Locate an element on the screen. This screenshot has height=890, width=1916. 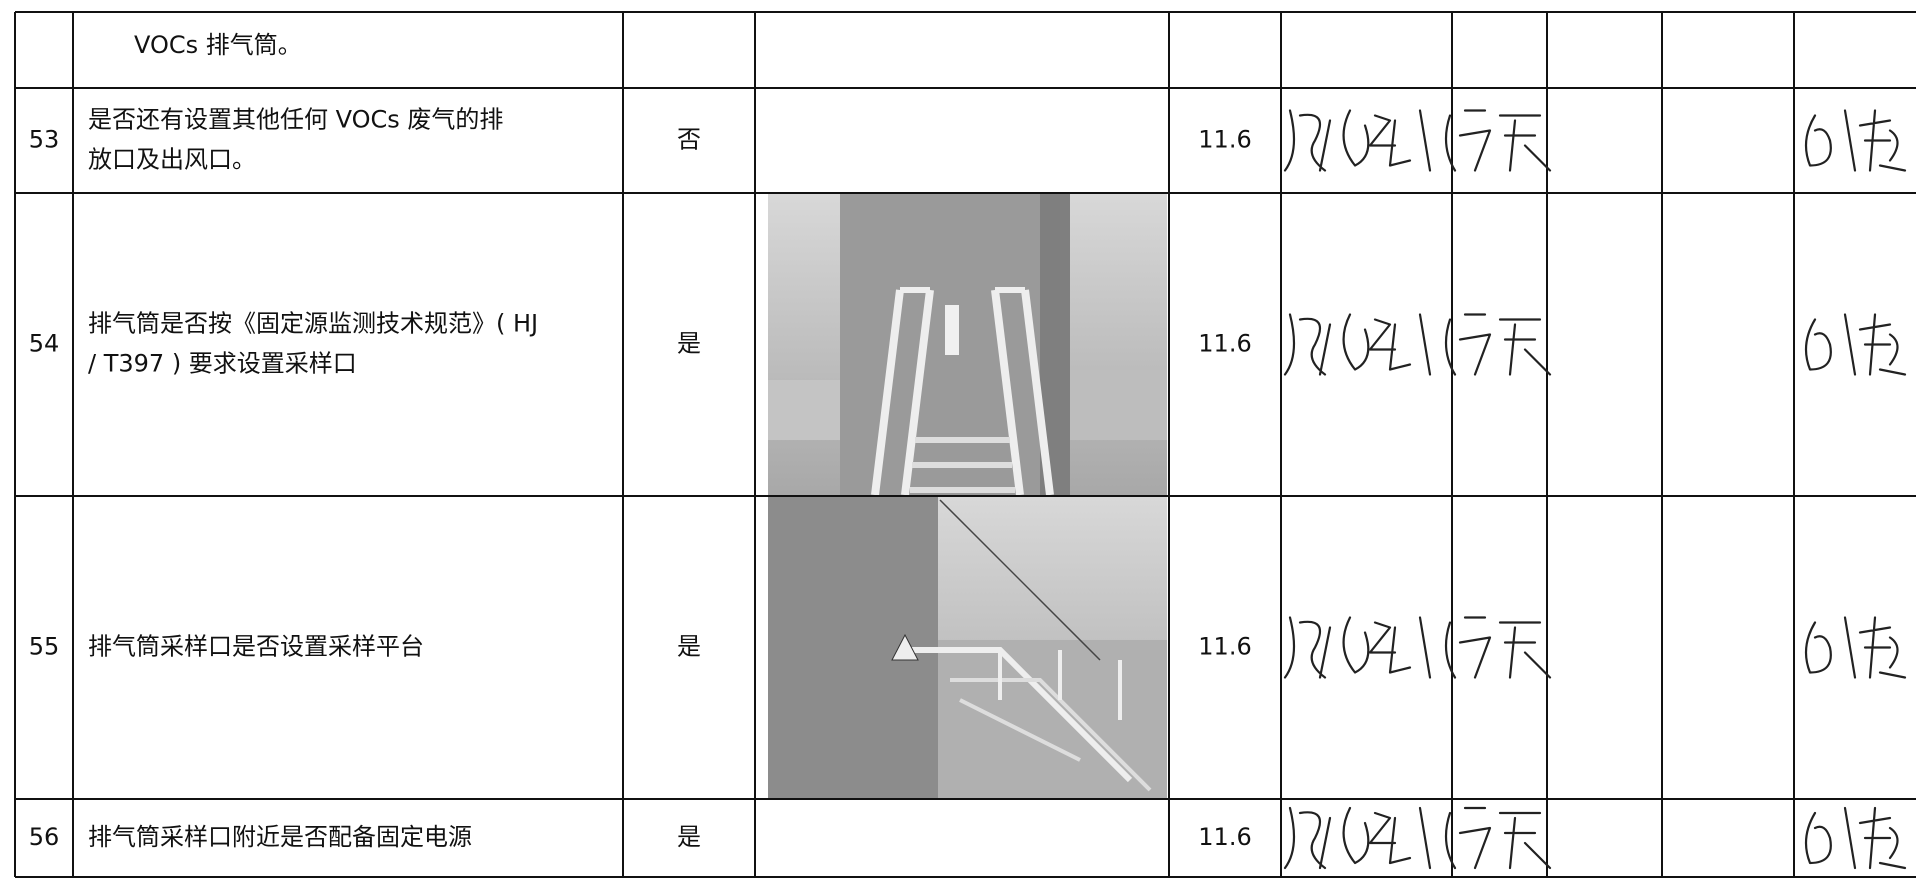
row-number: 56 is located at coordinates (44, 837).